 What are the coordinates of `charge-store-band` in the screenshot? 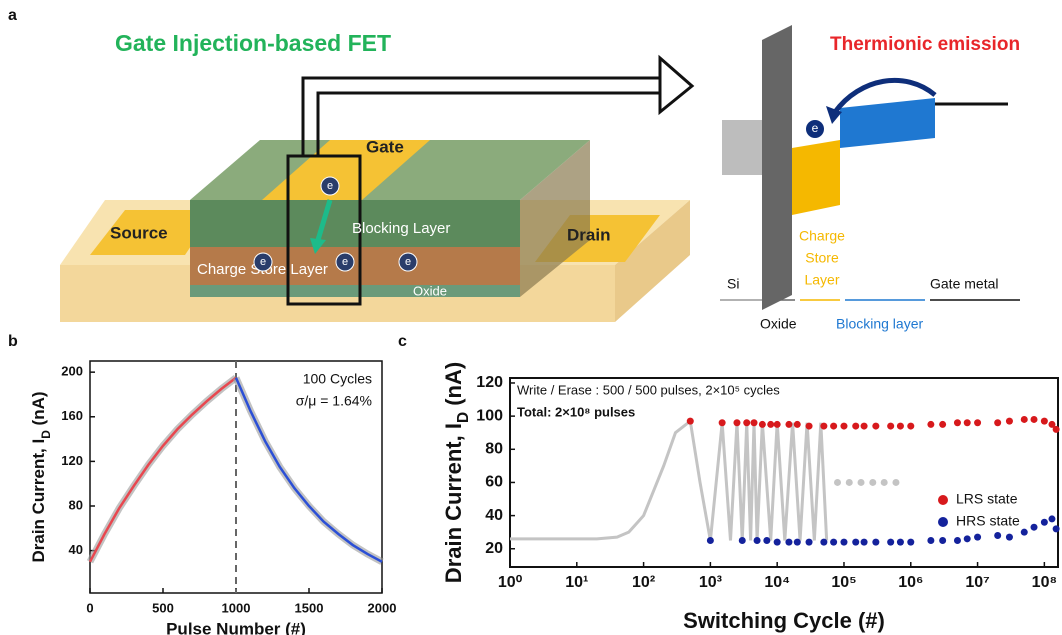 It's located at (816, 177).